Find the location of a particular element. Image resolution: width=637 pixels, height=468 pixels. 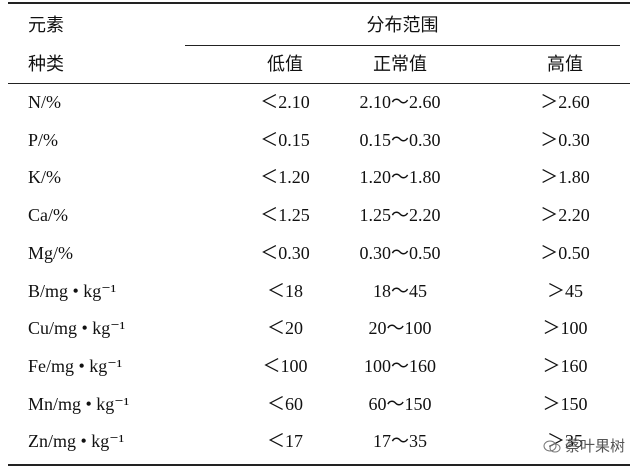

table-cell: ＞150 is located at coordinates (565, 403).